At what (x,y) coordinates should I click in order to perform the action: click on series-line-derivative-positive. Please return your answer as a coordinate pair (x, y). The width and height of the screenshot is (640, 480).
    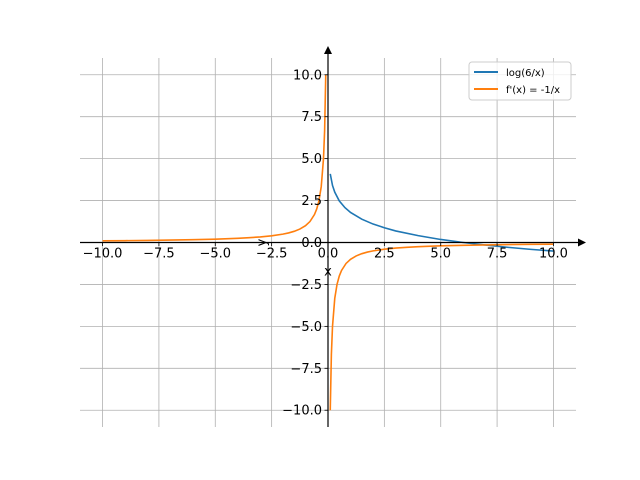
    Looking at the image, I should click on (441, 327).